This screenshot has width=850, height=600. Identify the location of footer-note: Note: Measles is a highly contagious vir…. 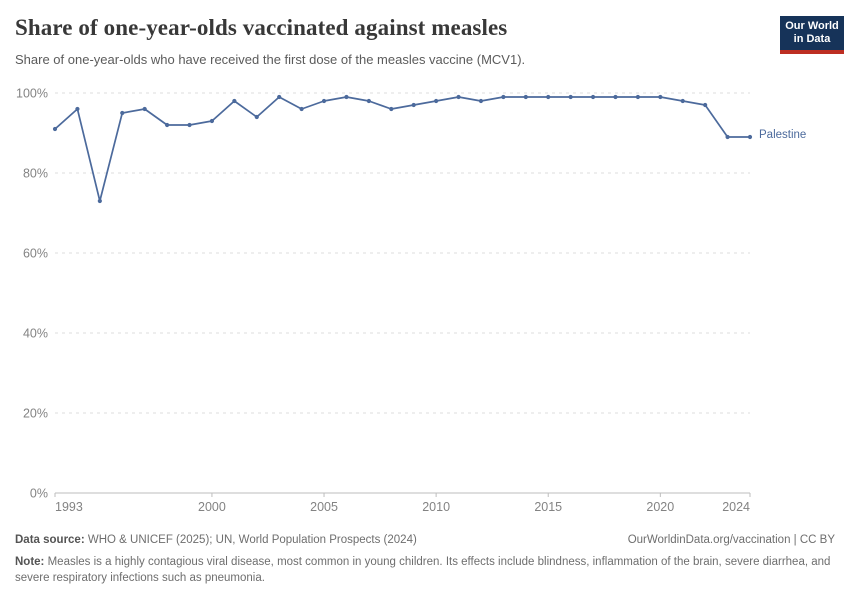
(425, 571).